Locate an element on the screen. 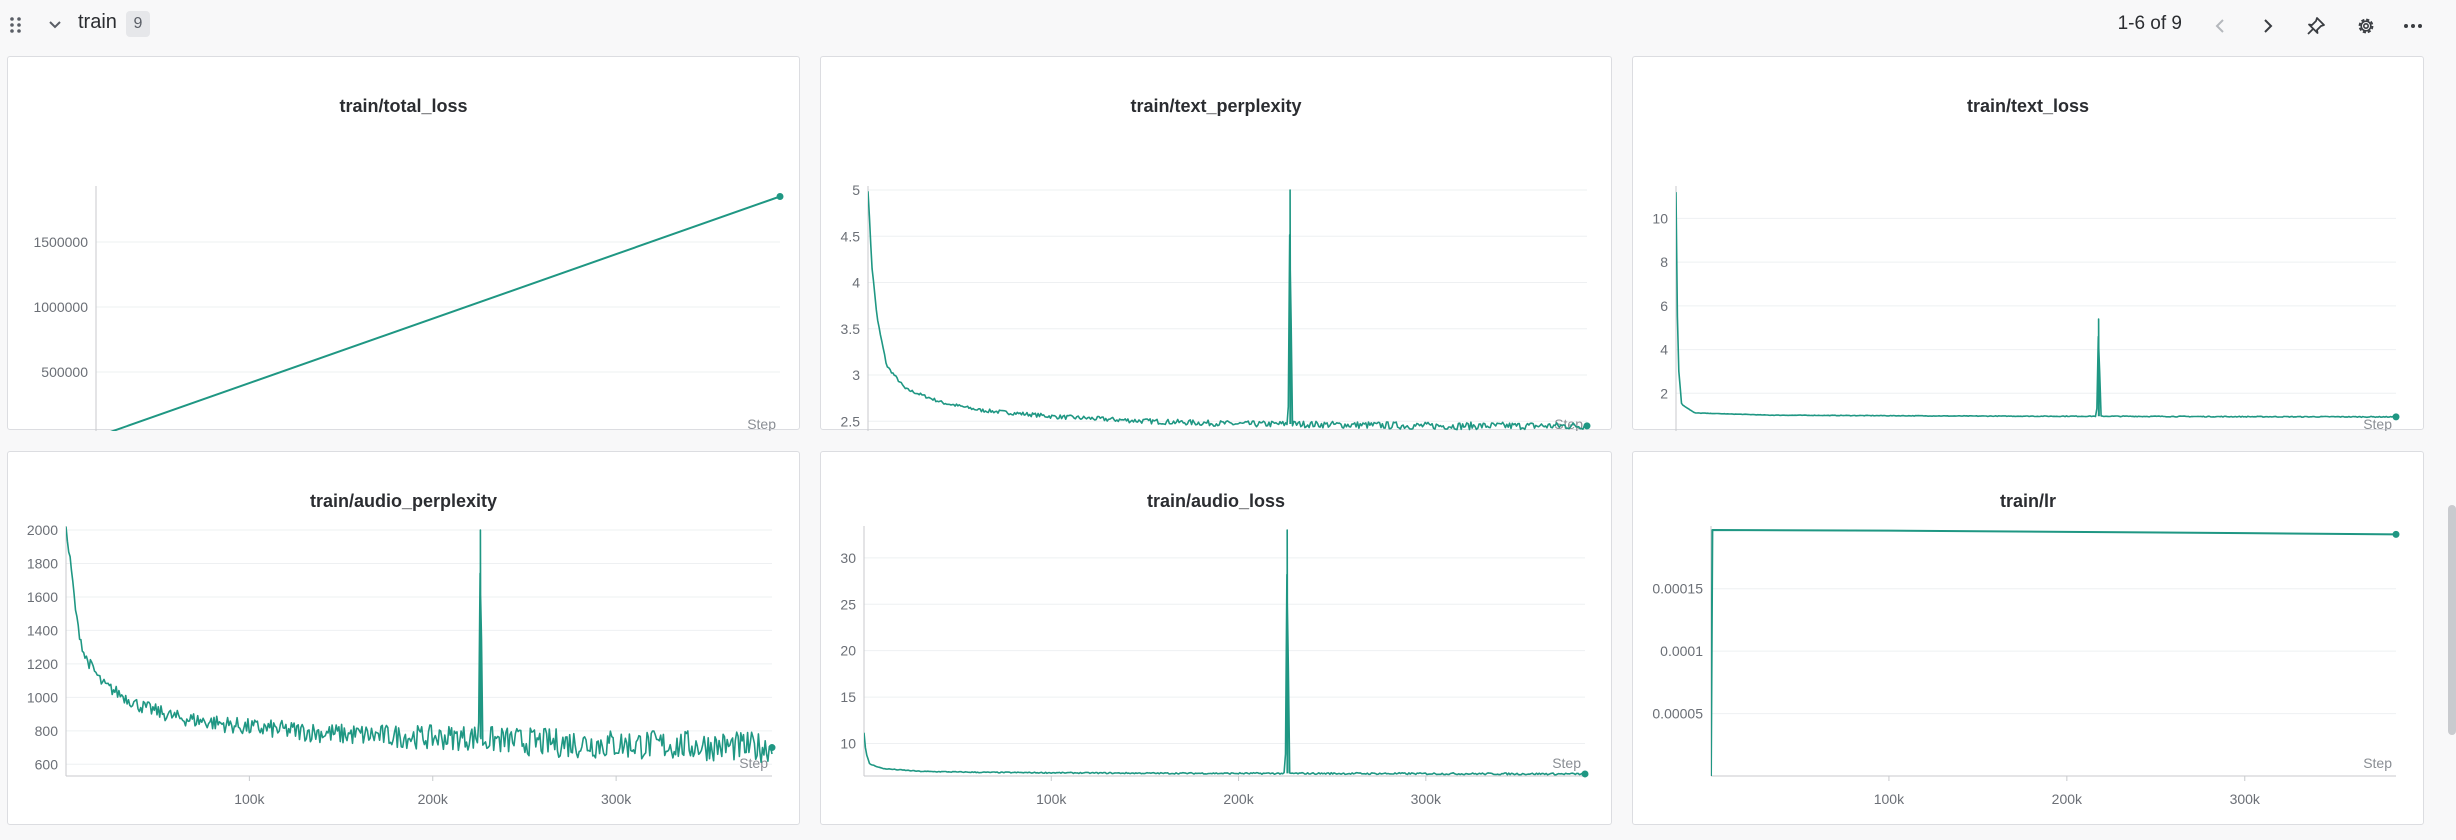 Image resolution: width=2456 pixels, height=840 pixels. chart-title: train/lr is located at coordinates (2027, 501).